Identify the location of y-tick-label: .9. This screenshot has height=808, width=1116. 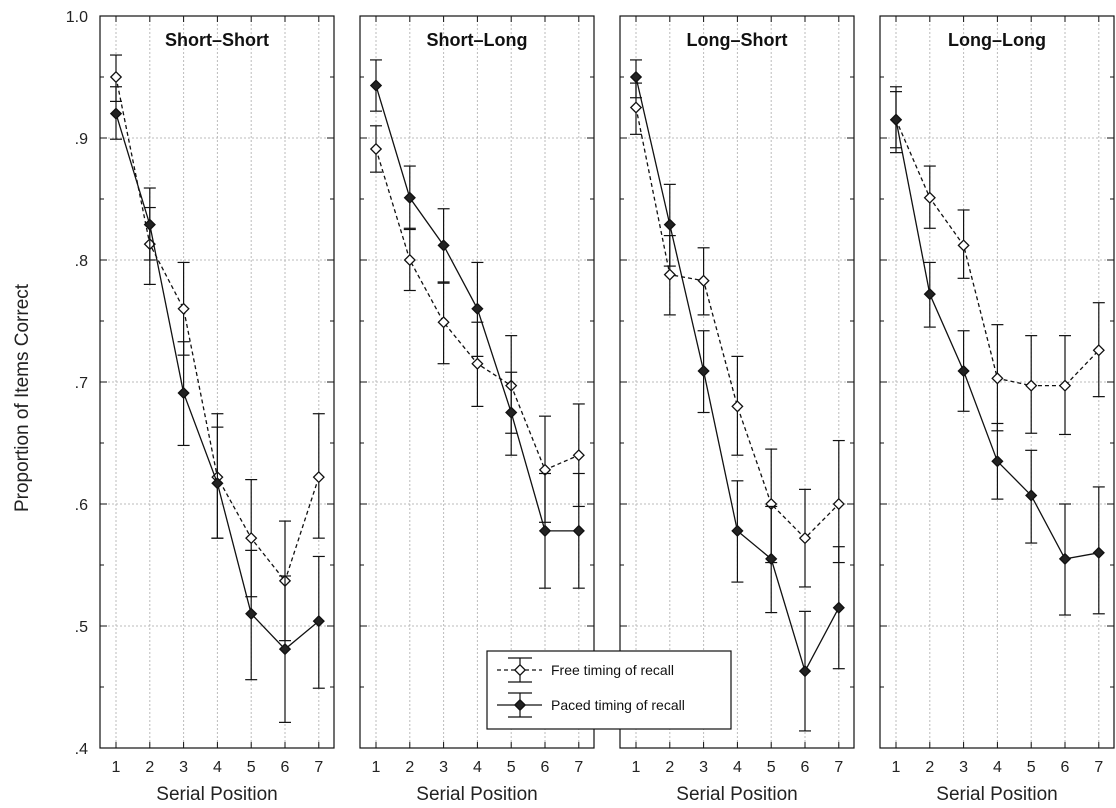
(81, 139).